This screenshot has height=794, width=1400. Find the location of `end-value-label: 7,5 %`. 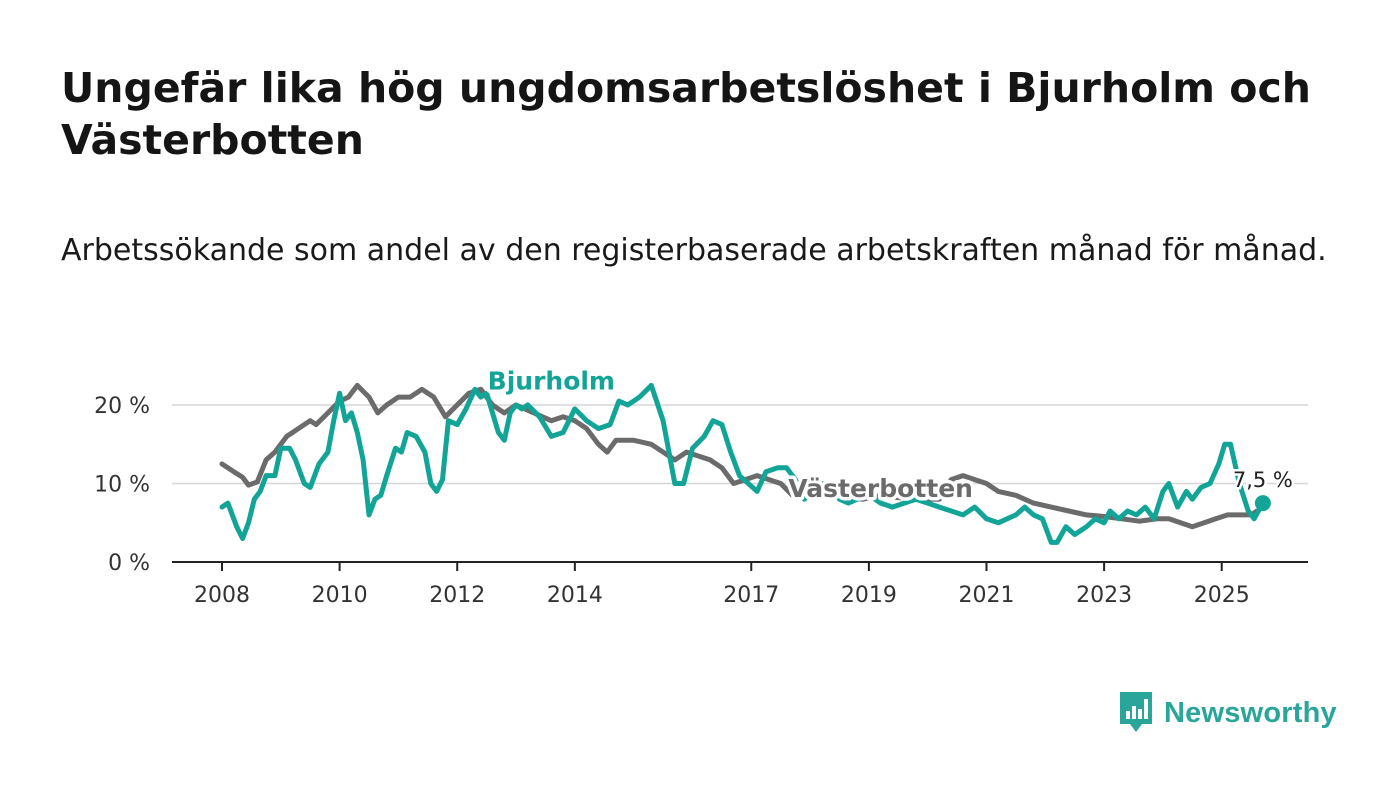

end-value-label: 7,5 % is located at coordinates (1263, 480).